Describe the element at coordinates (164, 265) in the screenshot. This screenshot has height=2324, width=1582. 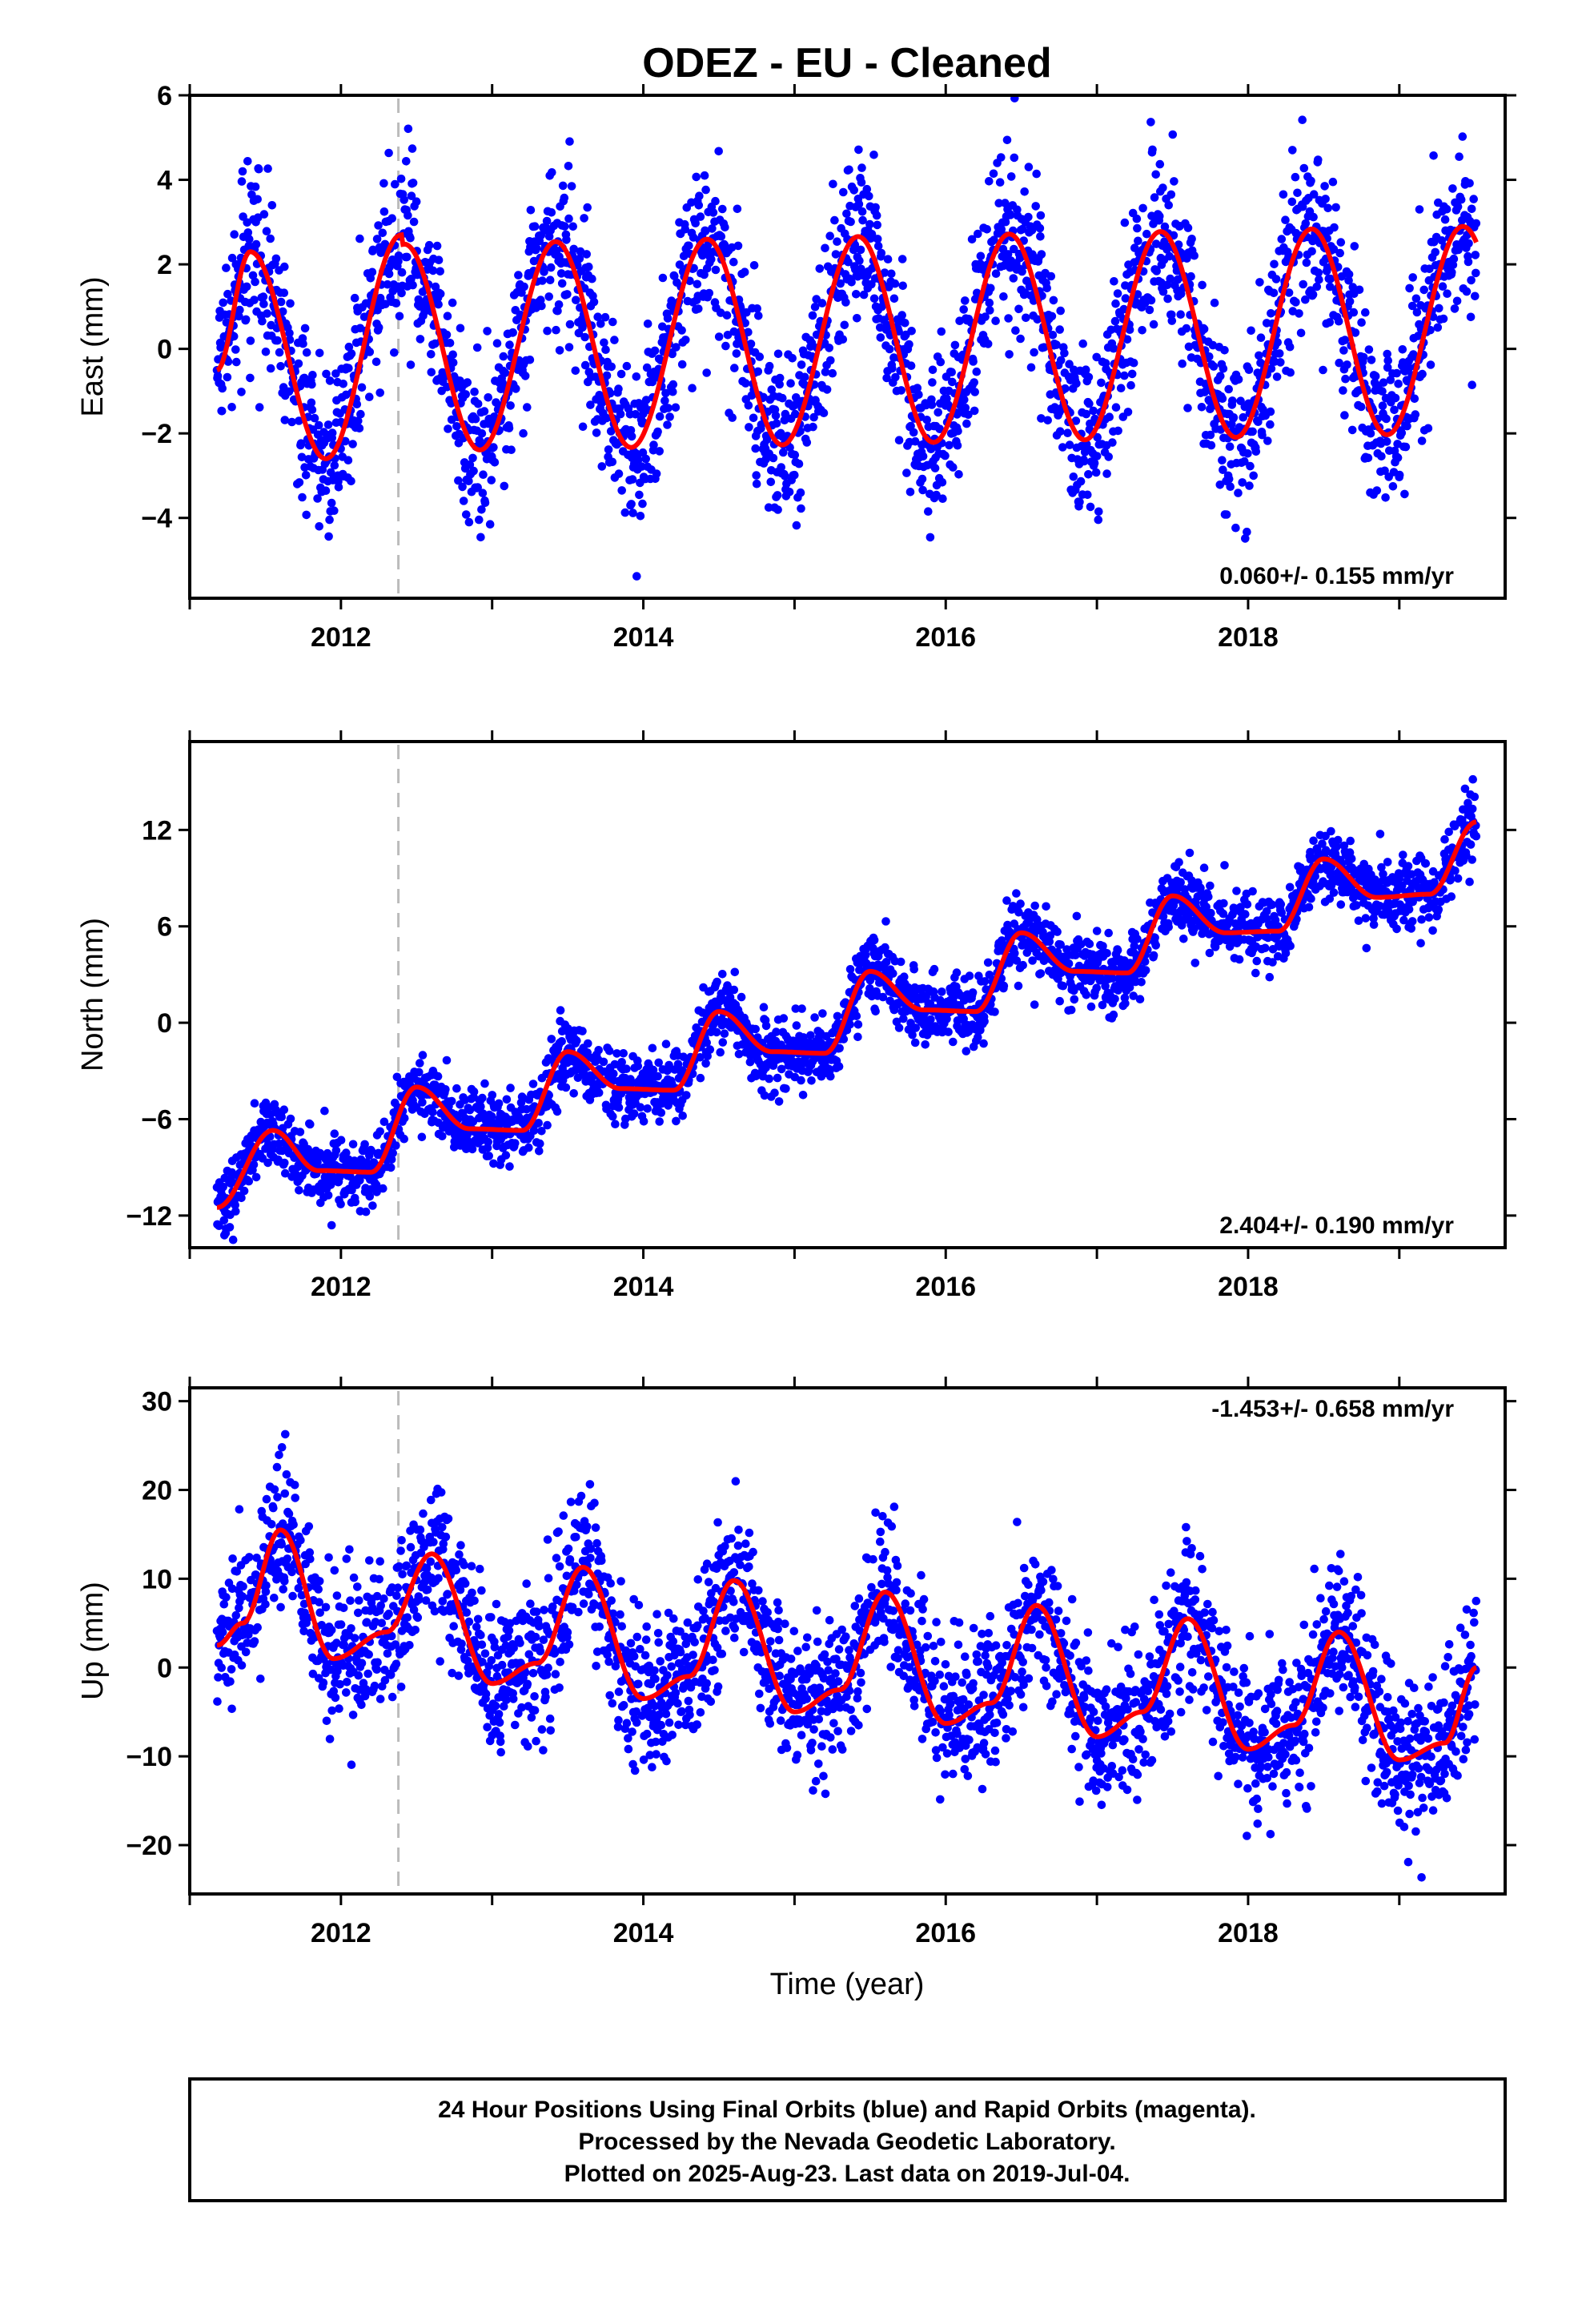
I see `y-tick-label: 2` at that location.